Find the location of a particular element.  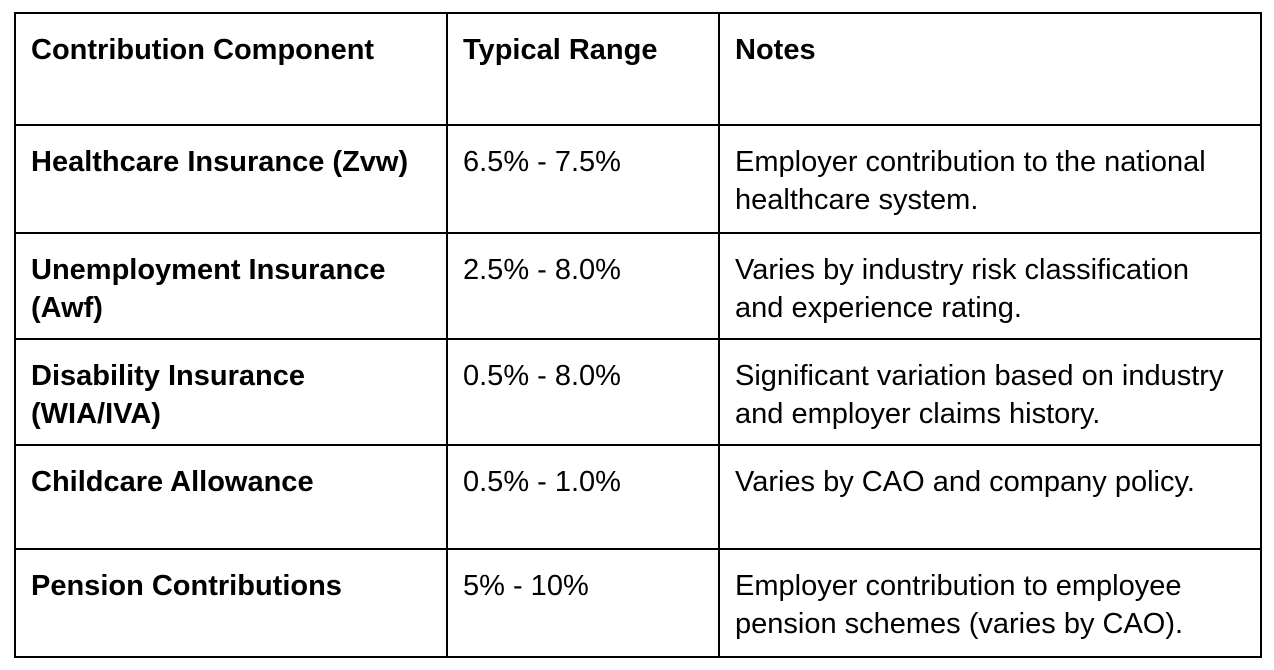

column-header-notes: Notes is located at coordinates (990, 69).